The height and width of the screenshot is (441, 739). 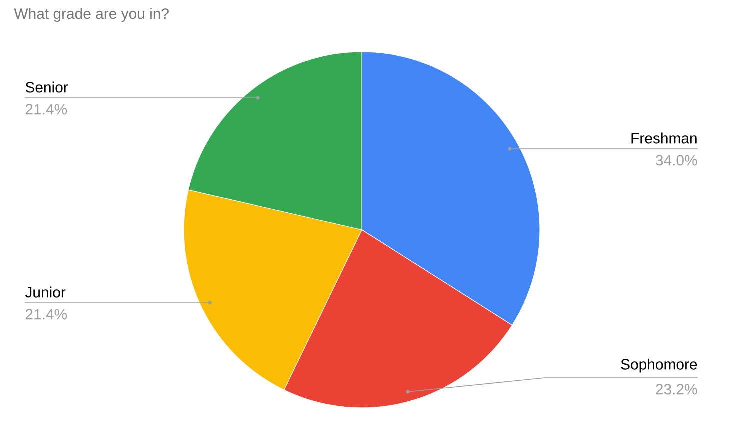 What do you see at coordinates (664, 138) in the screenshot?
I see `slice-label: Freshman` at bounding box center [664, 138].